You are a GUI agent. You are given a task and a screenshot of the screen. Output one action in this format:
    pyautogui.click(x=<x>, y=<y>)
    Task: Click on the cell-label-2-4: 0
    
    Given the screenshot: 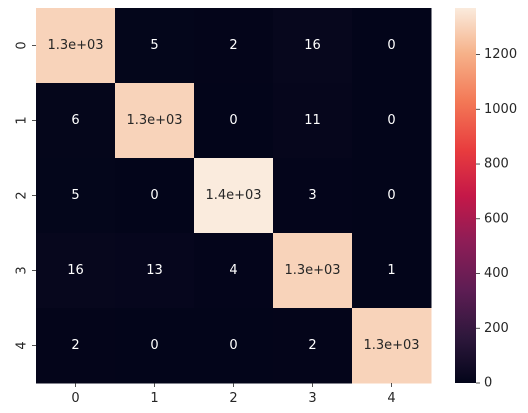 What is the action you would take?
    pyautogui.click(x=391, y=195)
    